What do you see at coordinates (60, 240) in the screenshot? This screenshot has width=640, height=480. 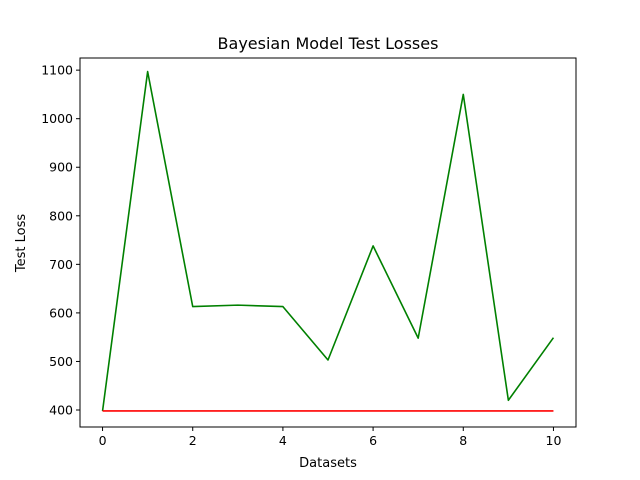 I see `y-axis-ticks: 400 500 600 700 800 900 1000 1100` at bounding box center [60, 240].